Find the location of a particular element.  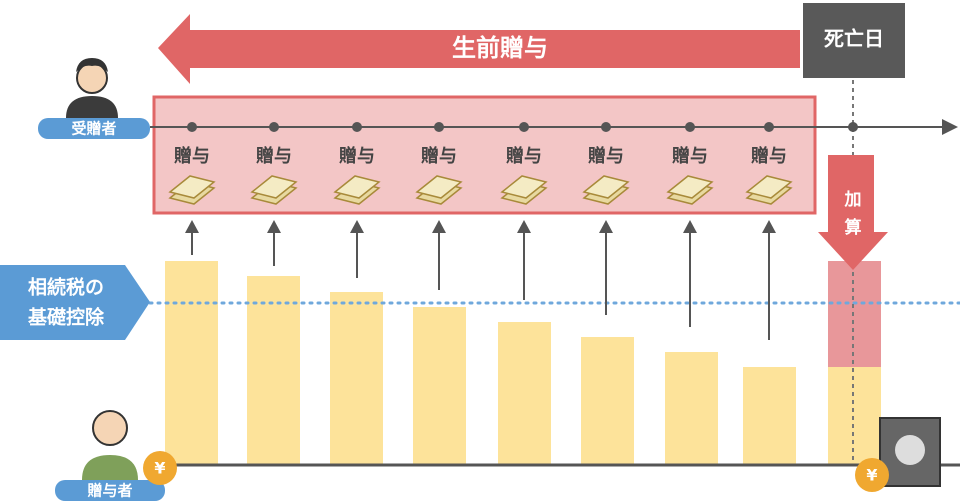

deduction-badge is located at coordinates (75, 302).